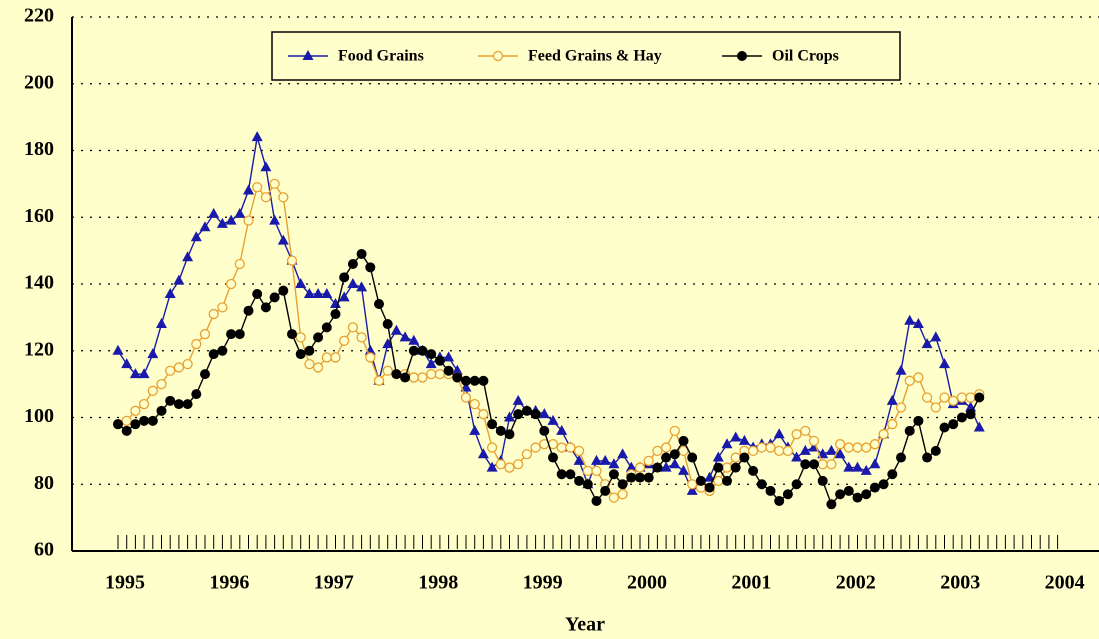 The image size is (1099, 639). What do you see at coordinates (44, 550) in the screenshot?
I see `y-tick-label: 60` at bounding box center [44, 550].